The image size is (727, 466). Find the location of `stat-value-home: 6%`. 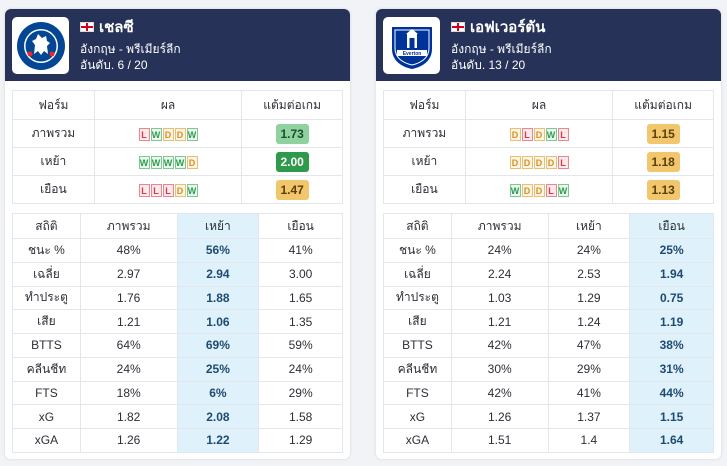

stat-value-home: 6% is located at coordinates (218, 393).